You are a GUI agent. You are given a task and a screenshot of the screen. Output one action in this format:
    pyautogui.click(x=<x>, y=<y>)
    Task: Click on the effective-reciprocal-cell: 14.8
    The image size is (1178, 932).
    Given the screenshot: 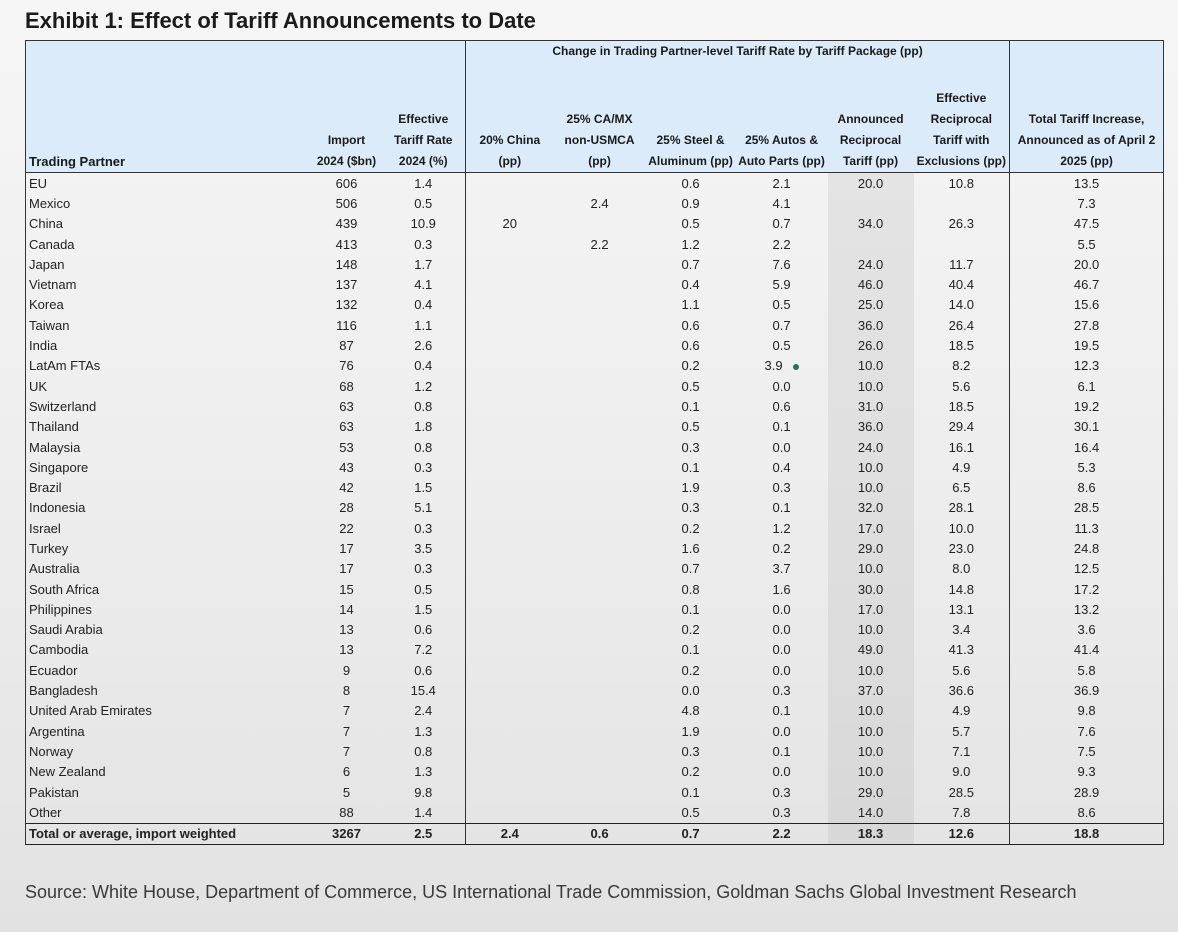 What is the action you would take?
    pyautogui.click(x=961, y=589)
    